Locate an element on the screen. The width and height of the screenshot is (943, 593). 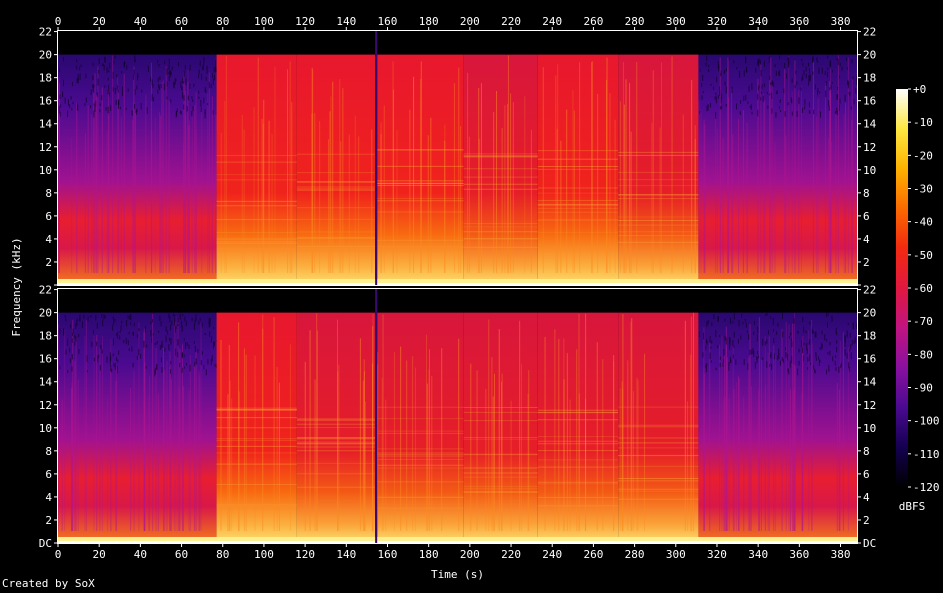
x-axis-label: Time (s) is located at coordinates (457, 574).